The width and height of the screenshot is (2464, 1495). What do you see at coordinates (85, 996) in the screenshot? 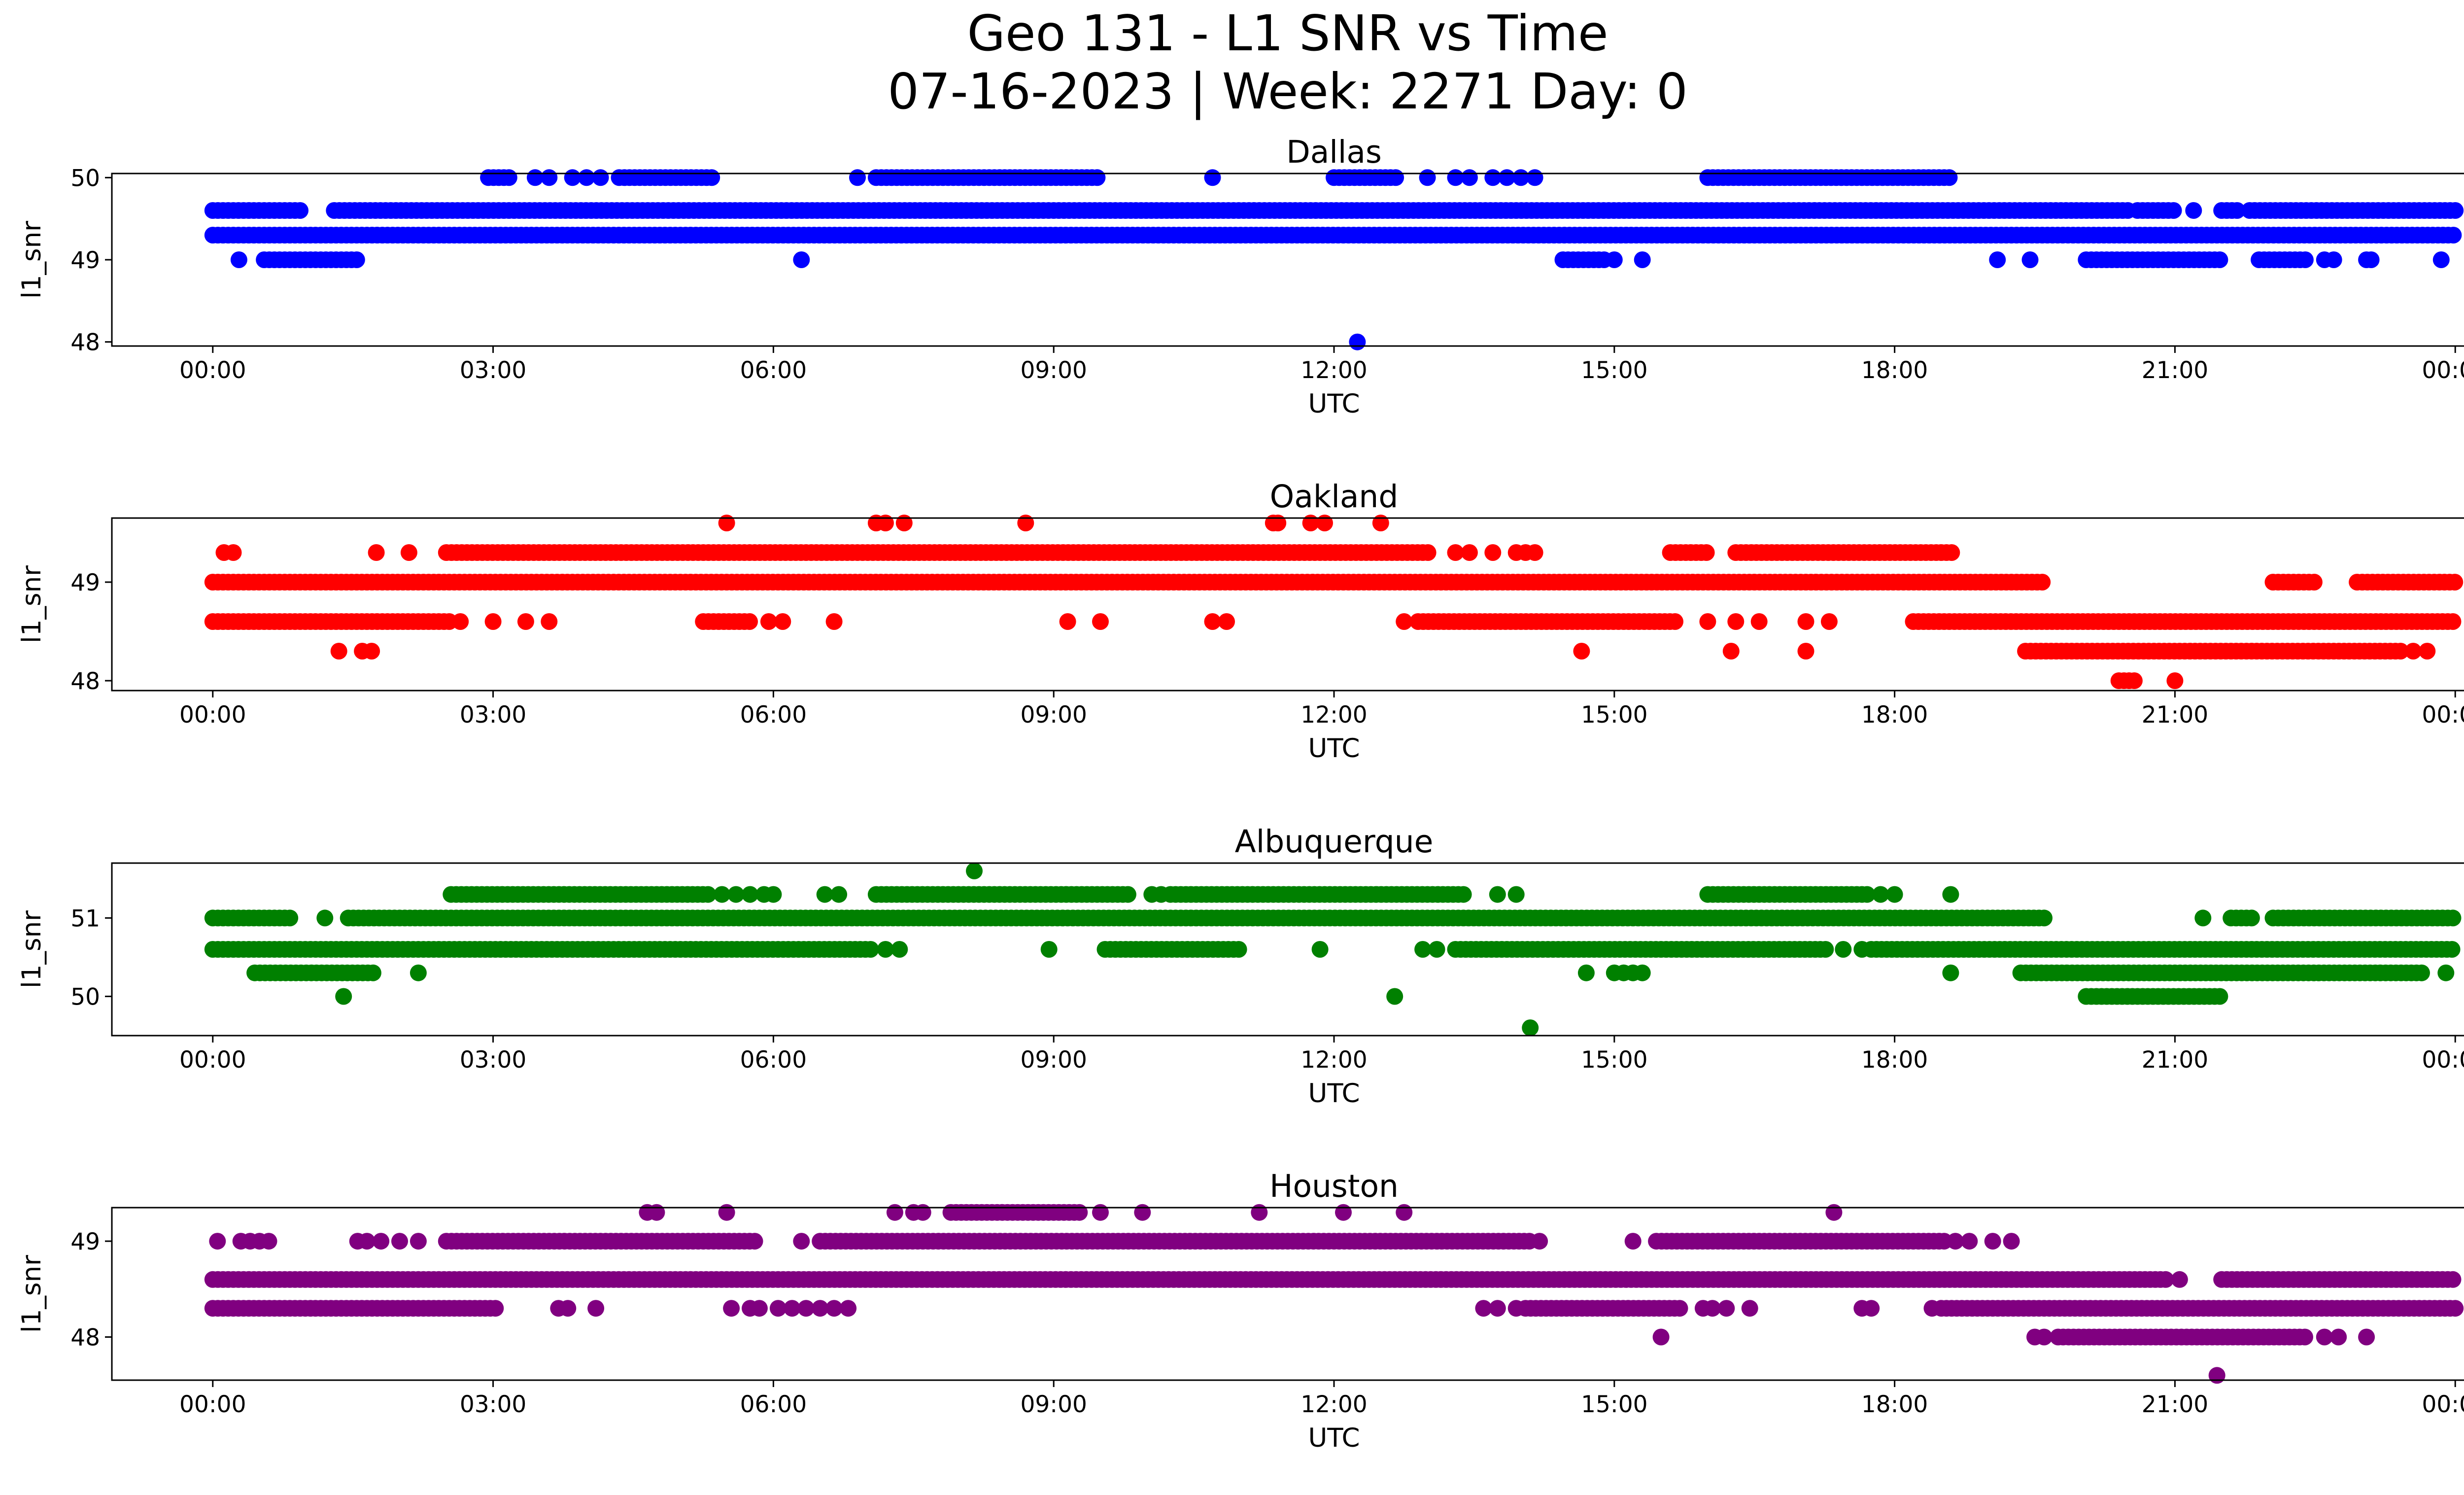
I see `y-tick-label: 50` at bounding box center [85, 996].